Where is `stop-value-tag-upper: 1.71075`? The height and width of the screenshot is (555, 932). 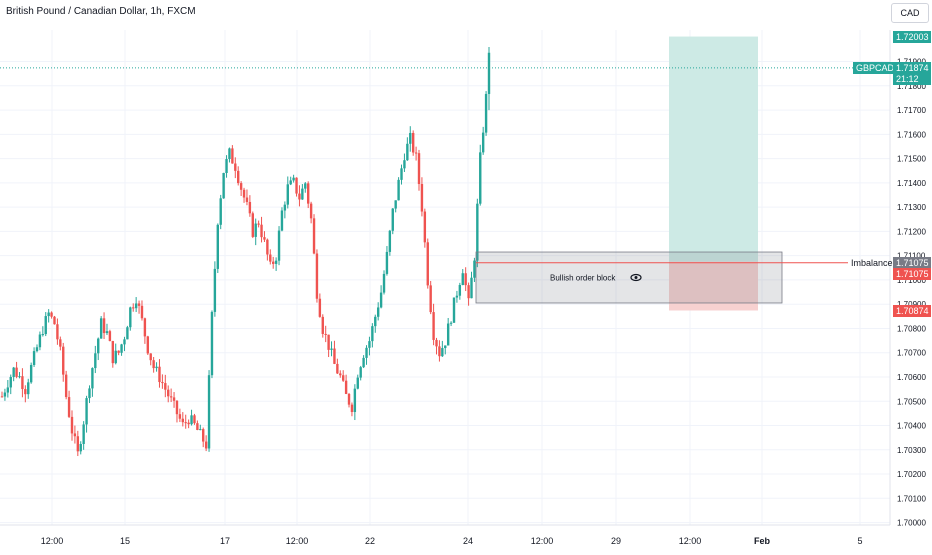
stop-value-tag-upper: 1.71075 is located at coordinates (912, 273).